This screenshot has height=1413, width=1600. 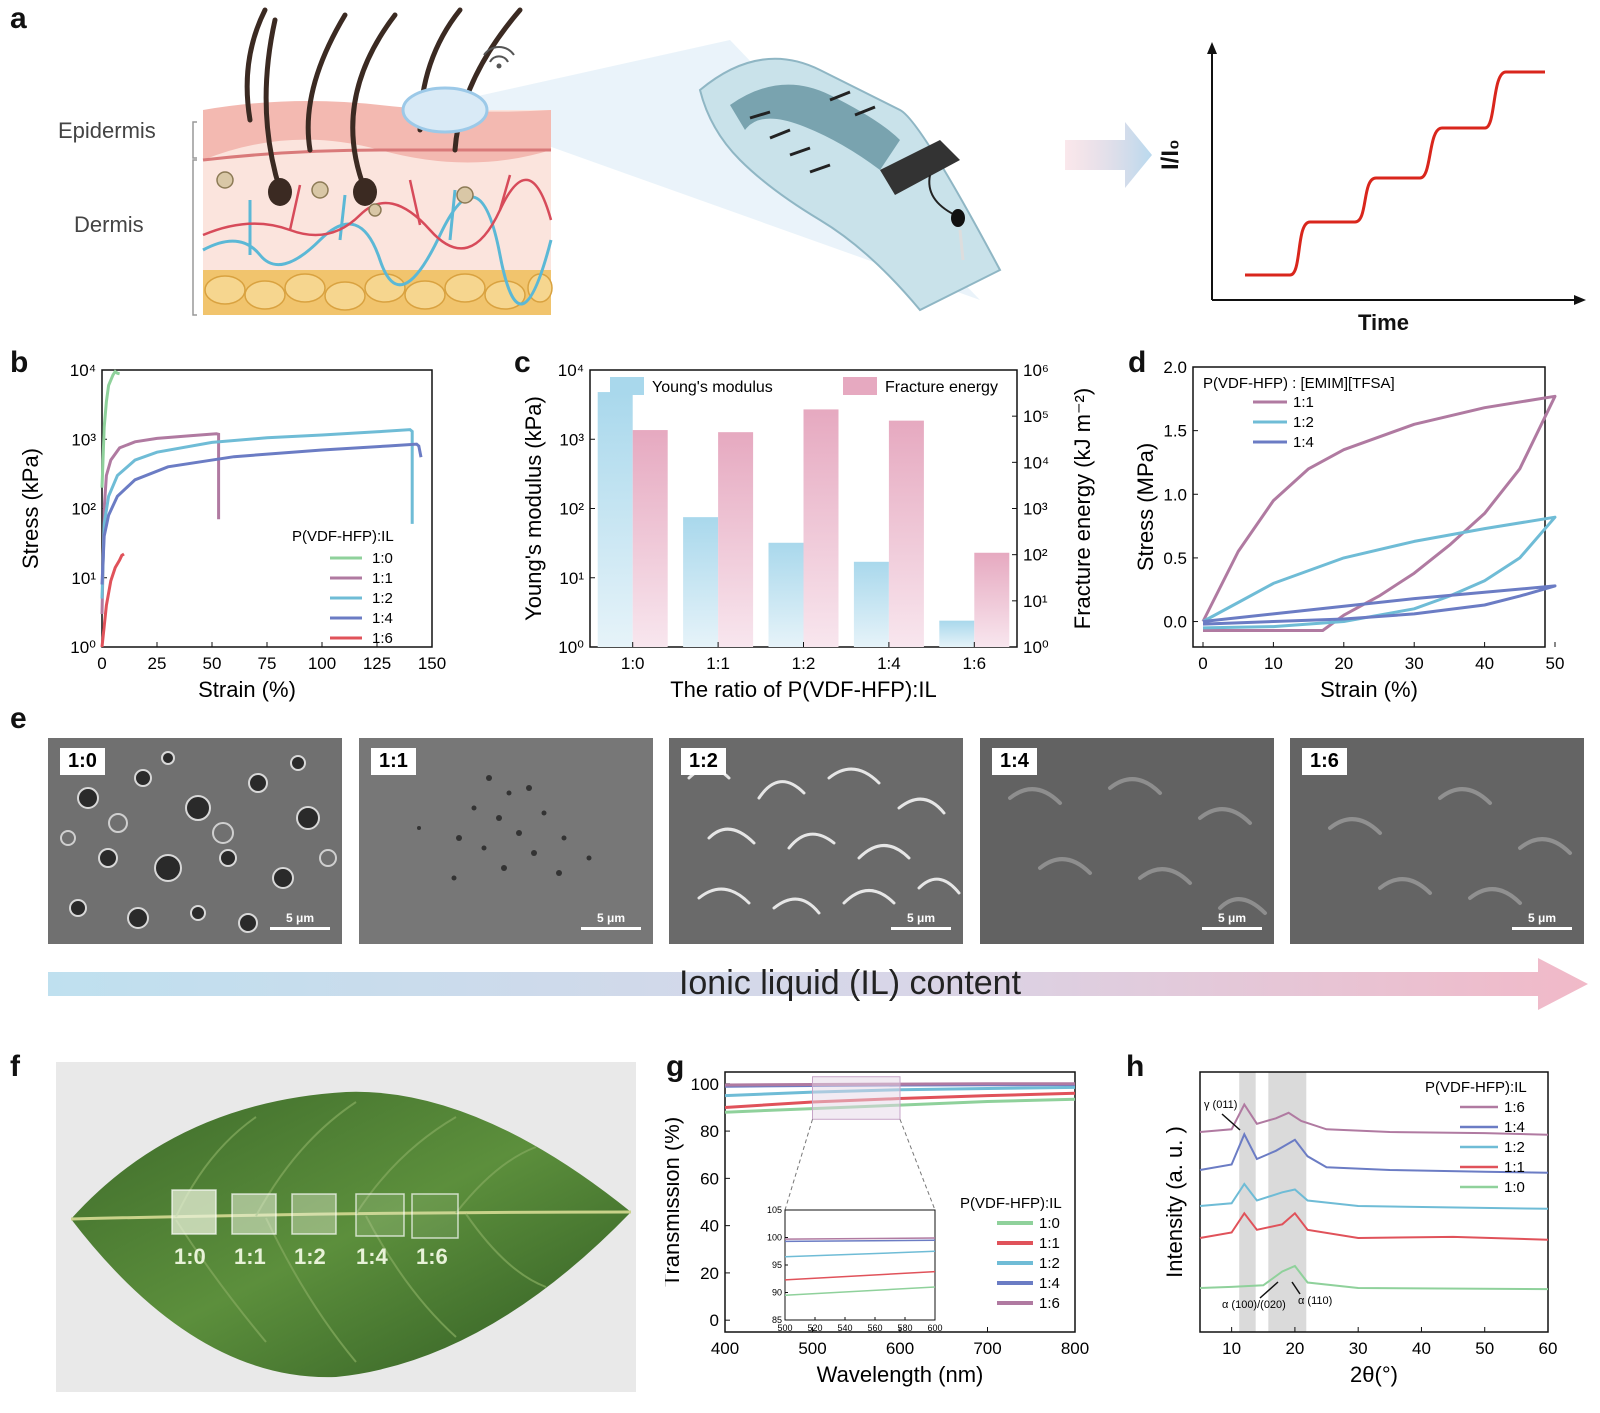 What do you see at coordinates (267, 663) in the screenshot?
I see `x-tick-label: 75` at bounding box center [267, 663].